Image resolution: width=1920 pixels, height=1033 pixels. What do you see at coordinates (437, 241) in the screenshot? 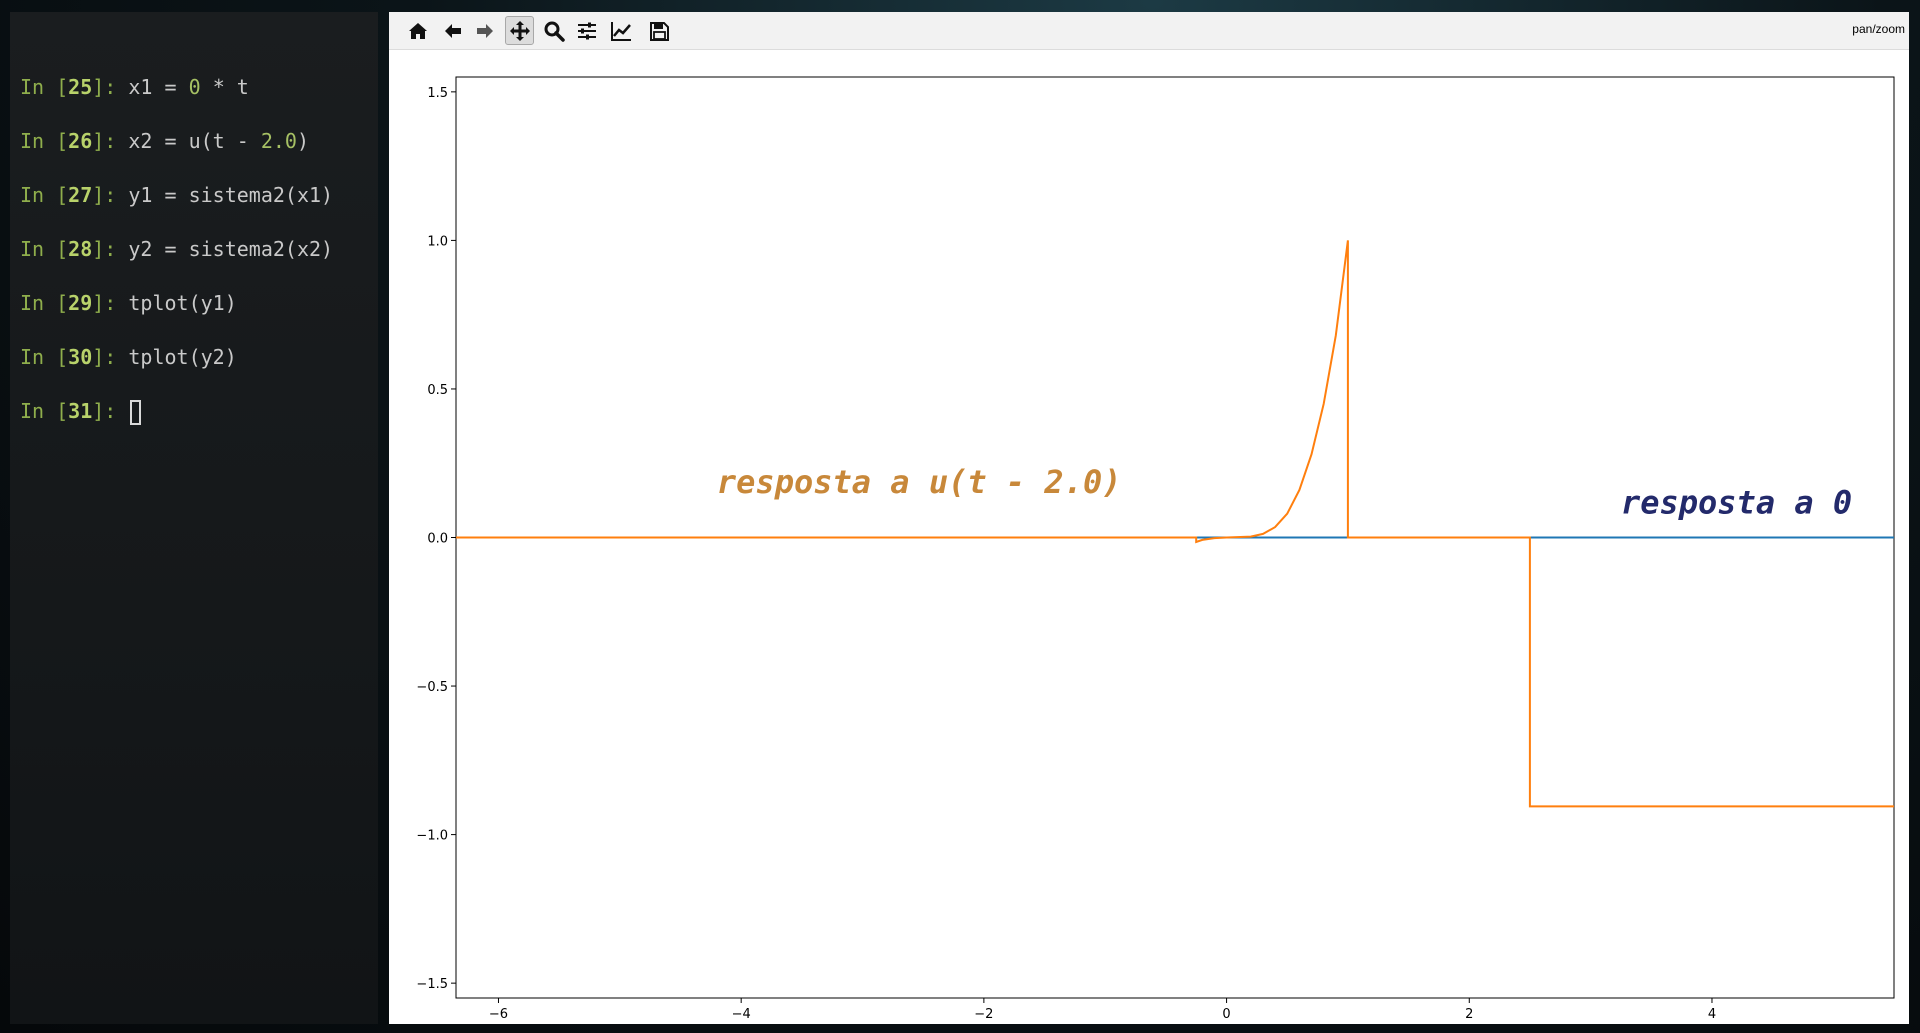
I see `y-tick-label: 1.0` at bounding box center [437, 241].